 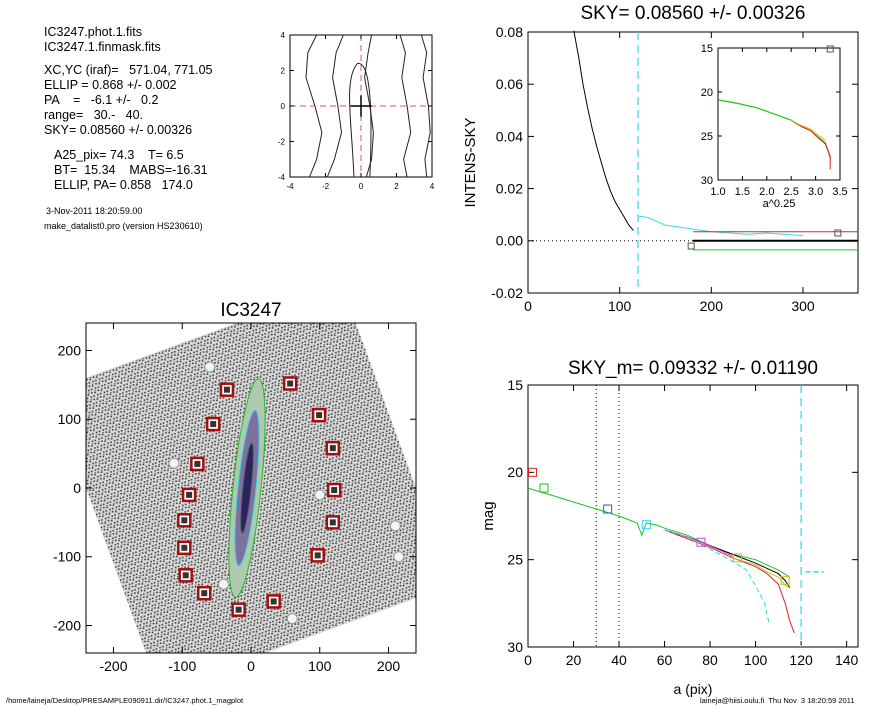 I want to click on sky-xtick-label: 200, so click(x=712, y=306).